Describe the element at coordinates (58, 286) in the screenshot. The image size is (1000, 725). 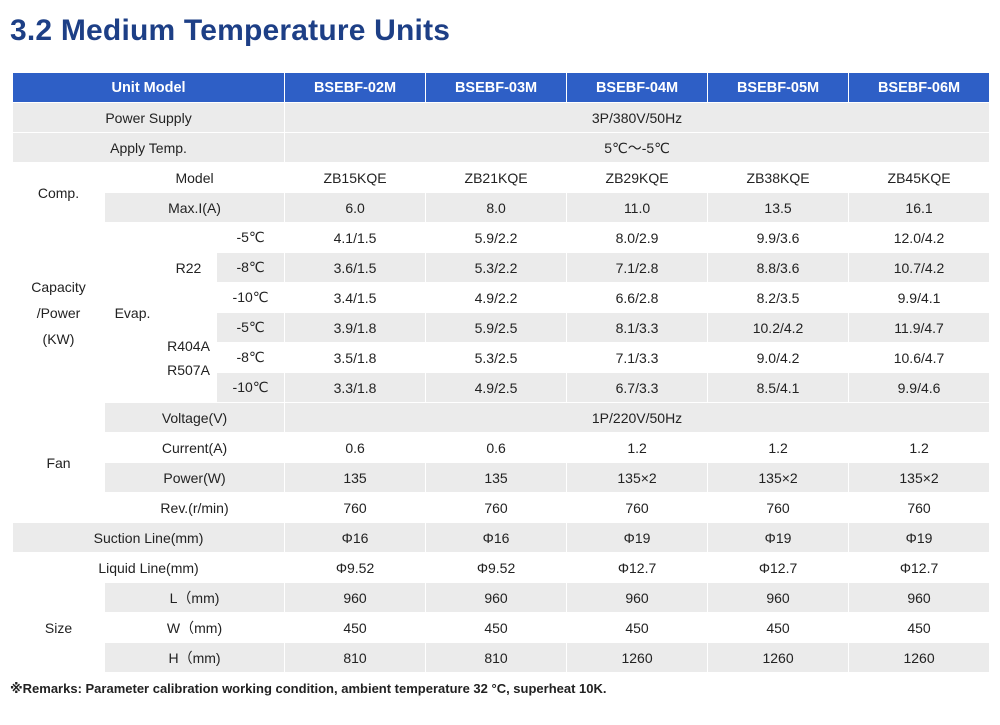
I see `capacity-label-line: Capacity` at that location.